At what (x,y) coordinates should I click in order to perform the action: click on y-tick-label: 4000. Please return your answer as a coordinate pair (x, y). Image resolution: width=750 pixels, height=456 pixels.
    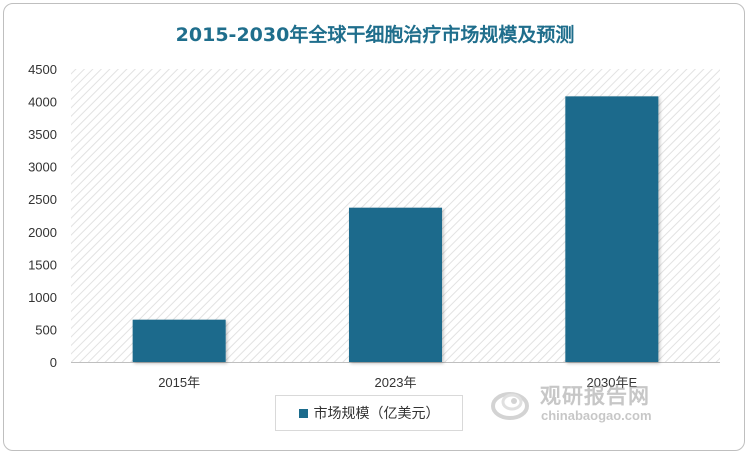
    Looking at the image, I should click on (42, 102).